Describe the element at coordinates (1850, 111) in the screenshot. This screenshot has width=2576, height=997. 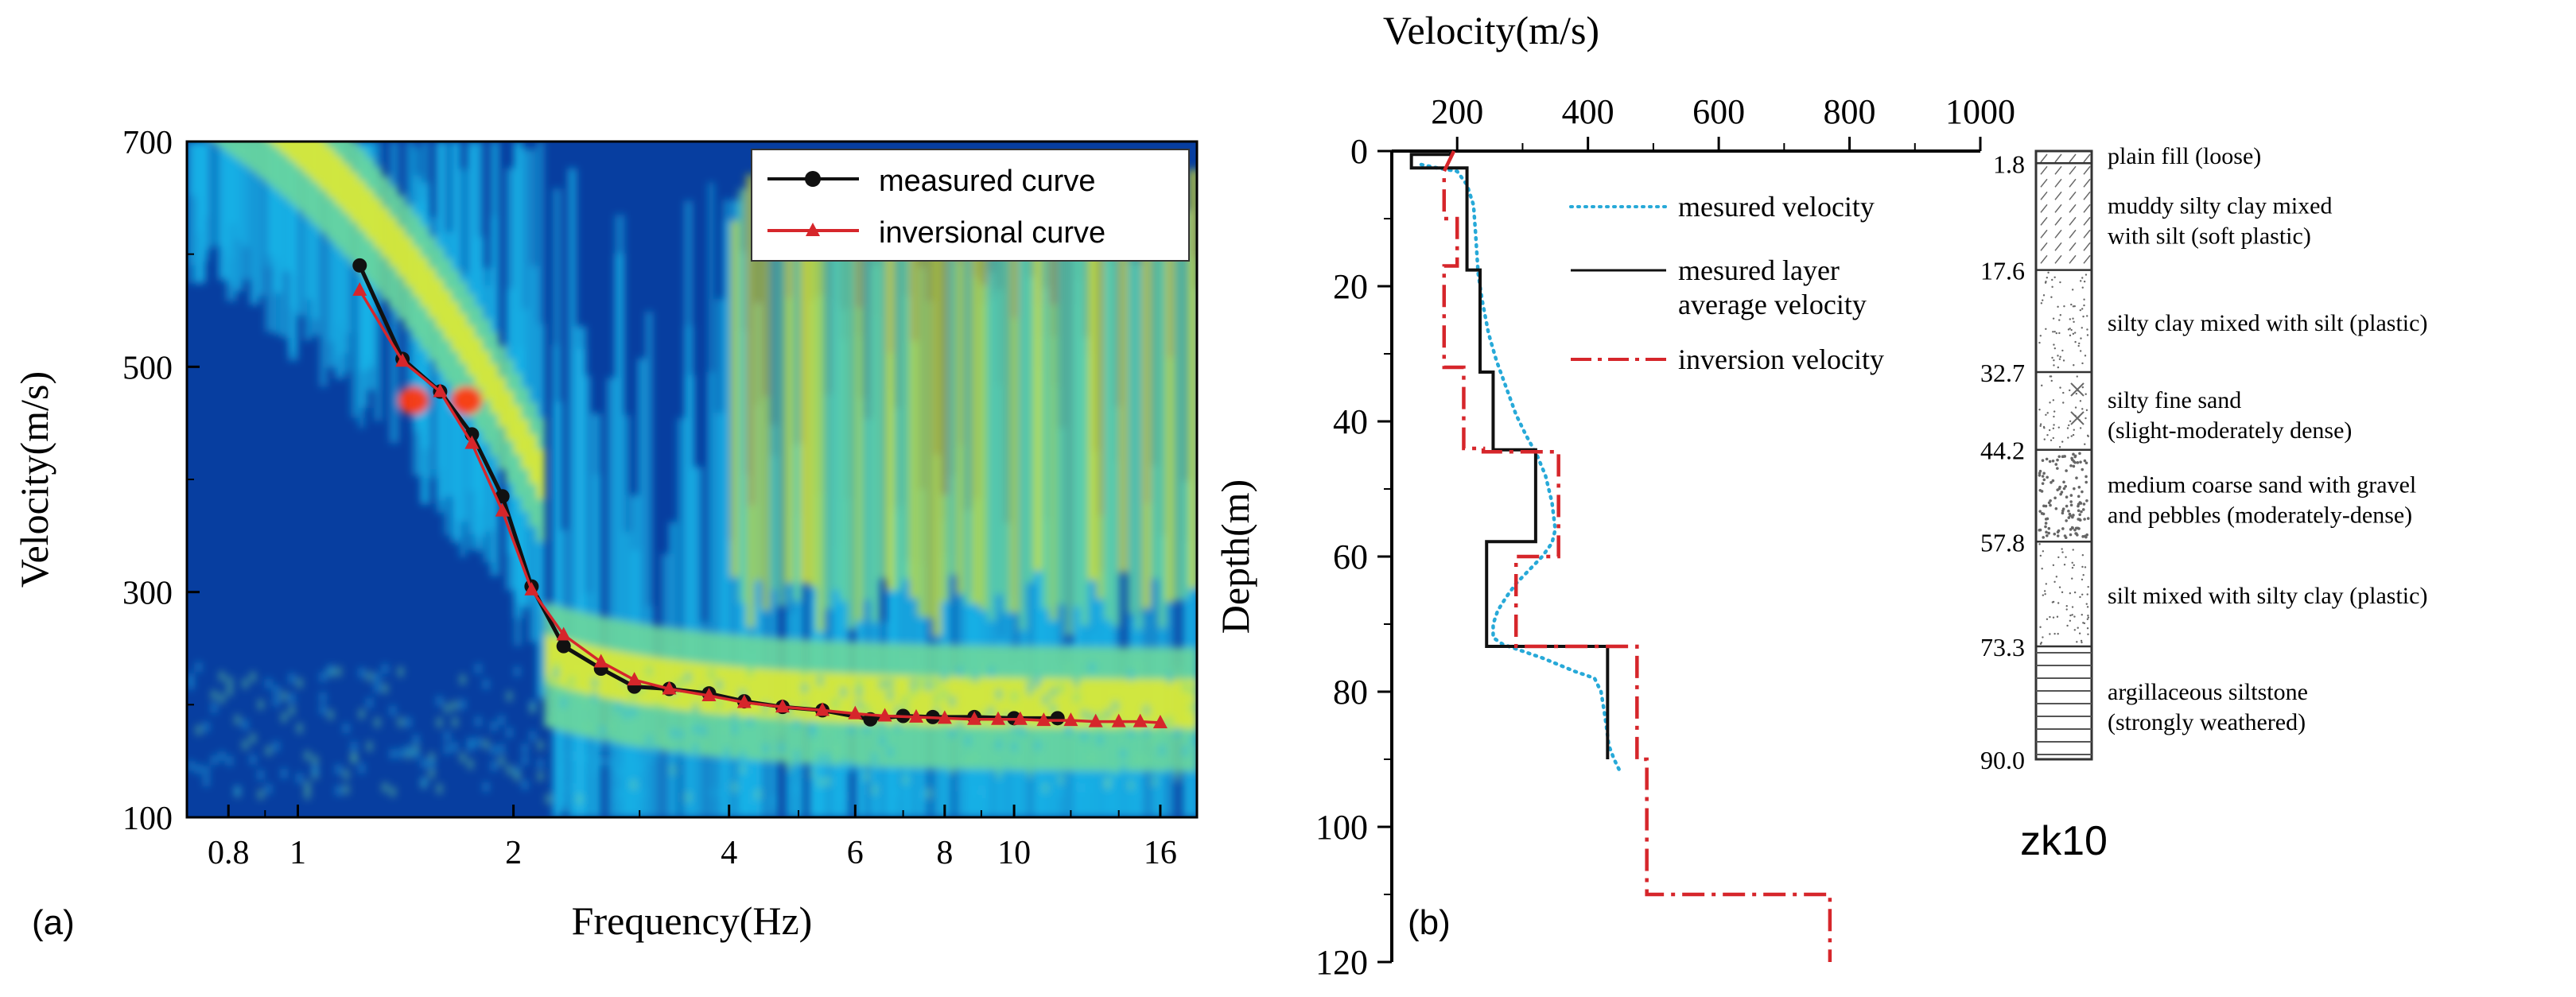
I see `panel-b-xtick-label: 800` at that location.